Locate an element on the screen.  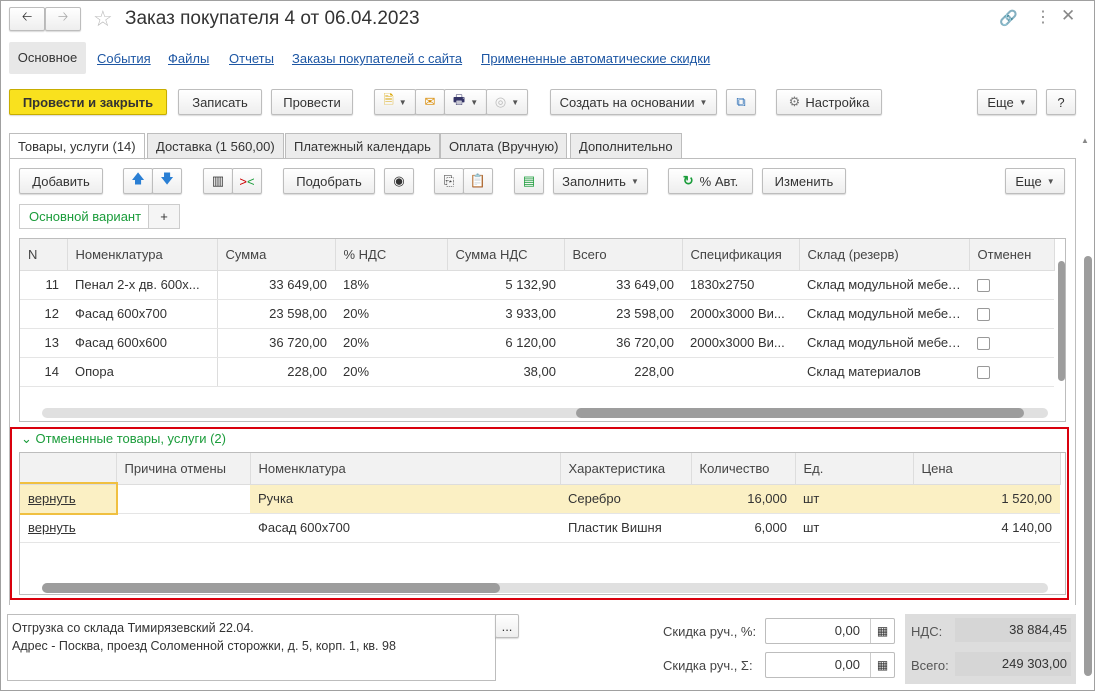
email-button: ✉ is located at coordinates (430, 102).